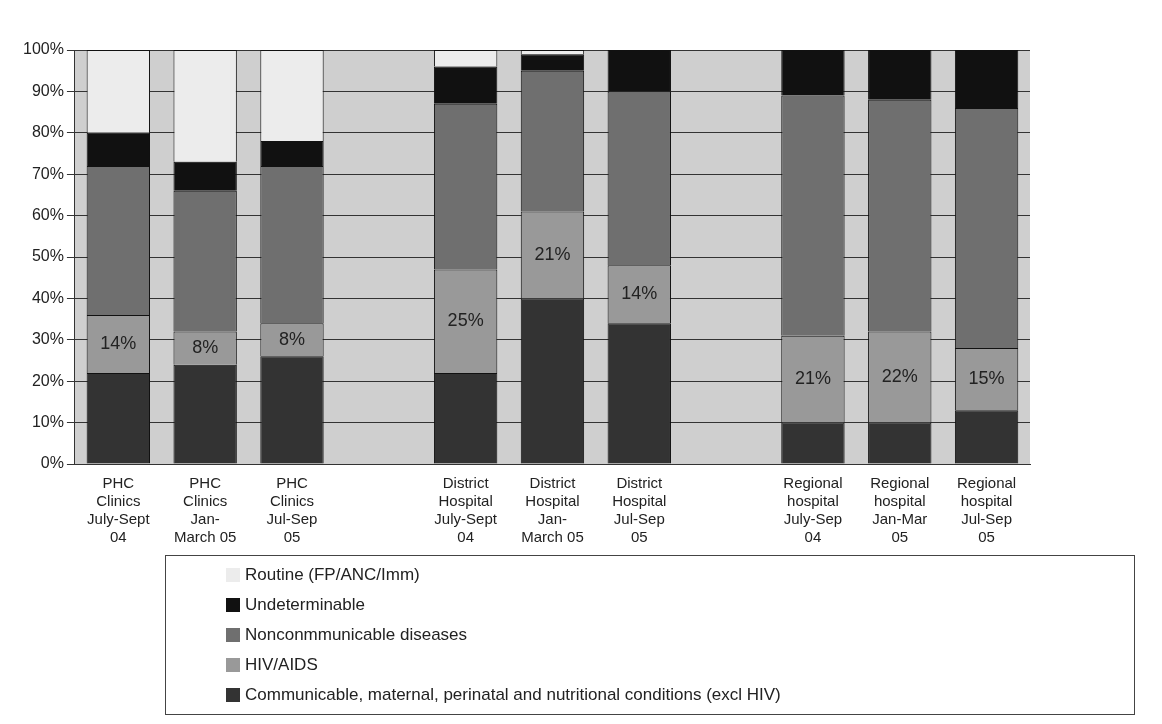  Describe the element at coordinates (986, 510) in the screenshot. I see `x-tick-label: Regional hospital Jul-Sep 05` at that location.